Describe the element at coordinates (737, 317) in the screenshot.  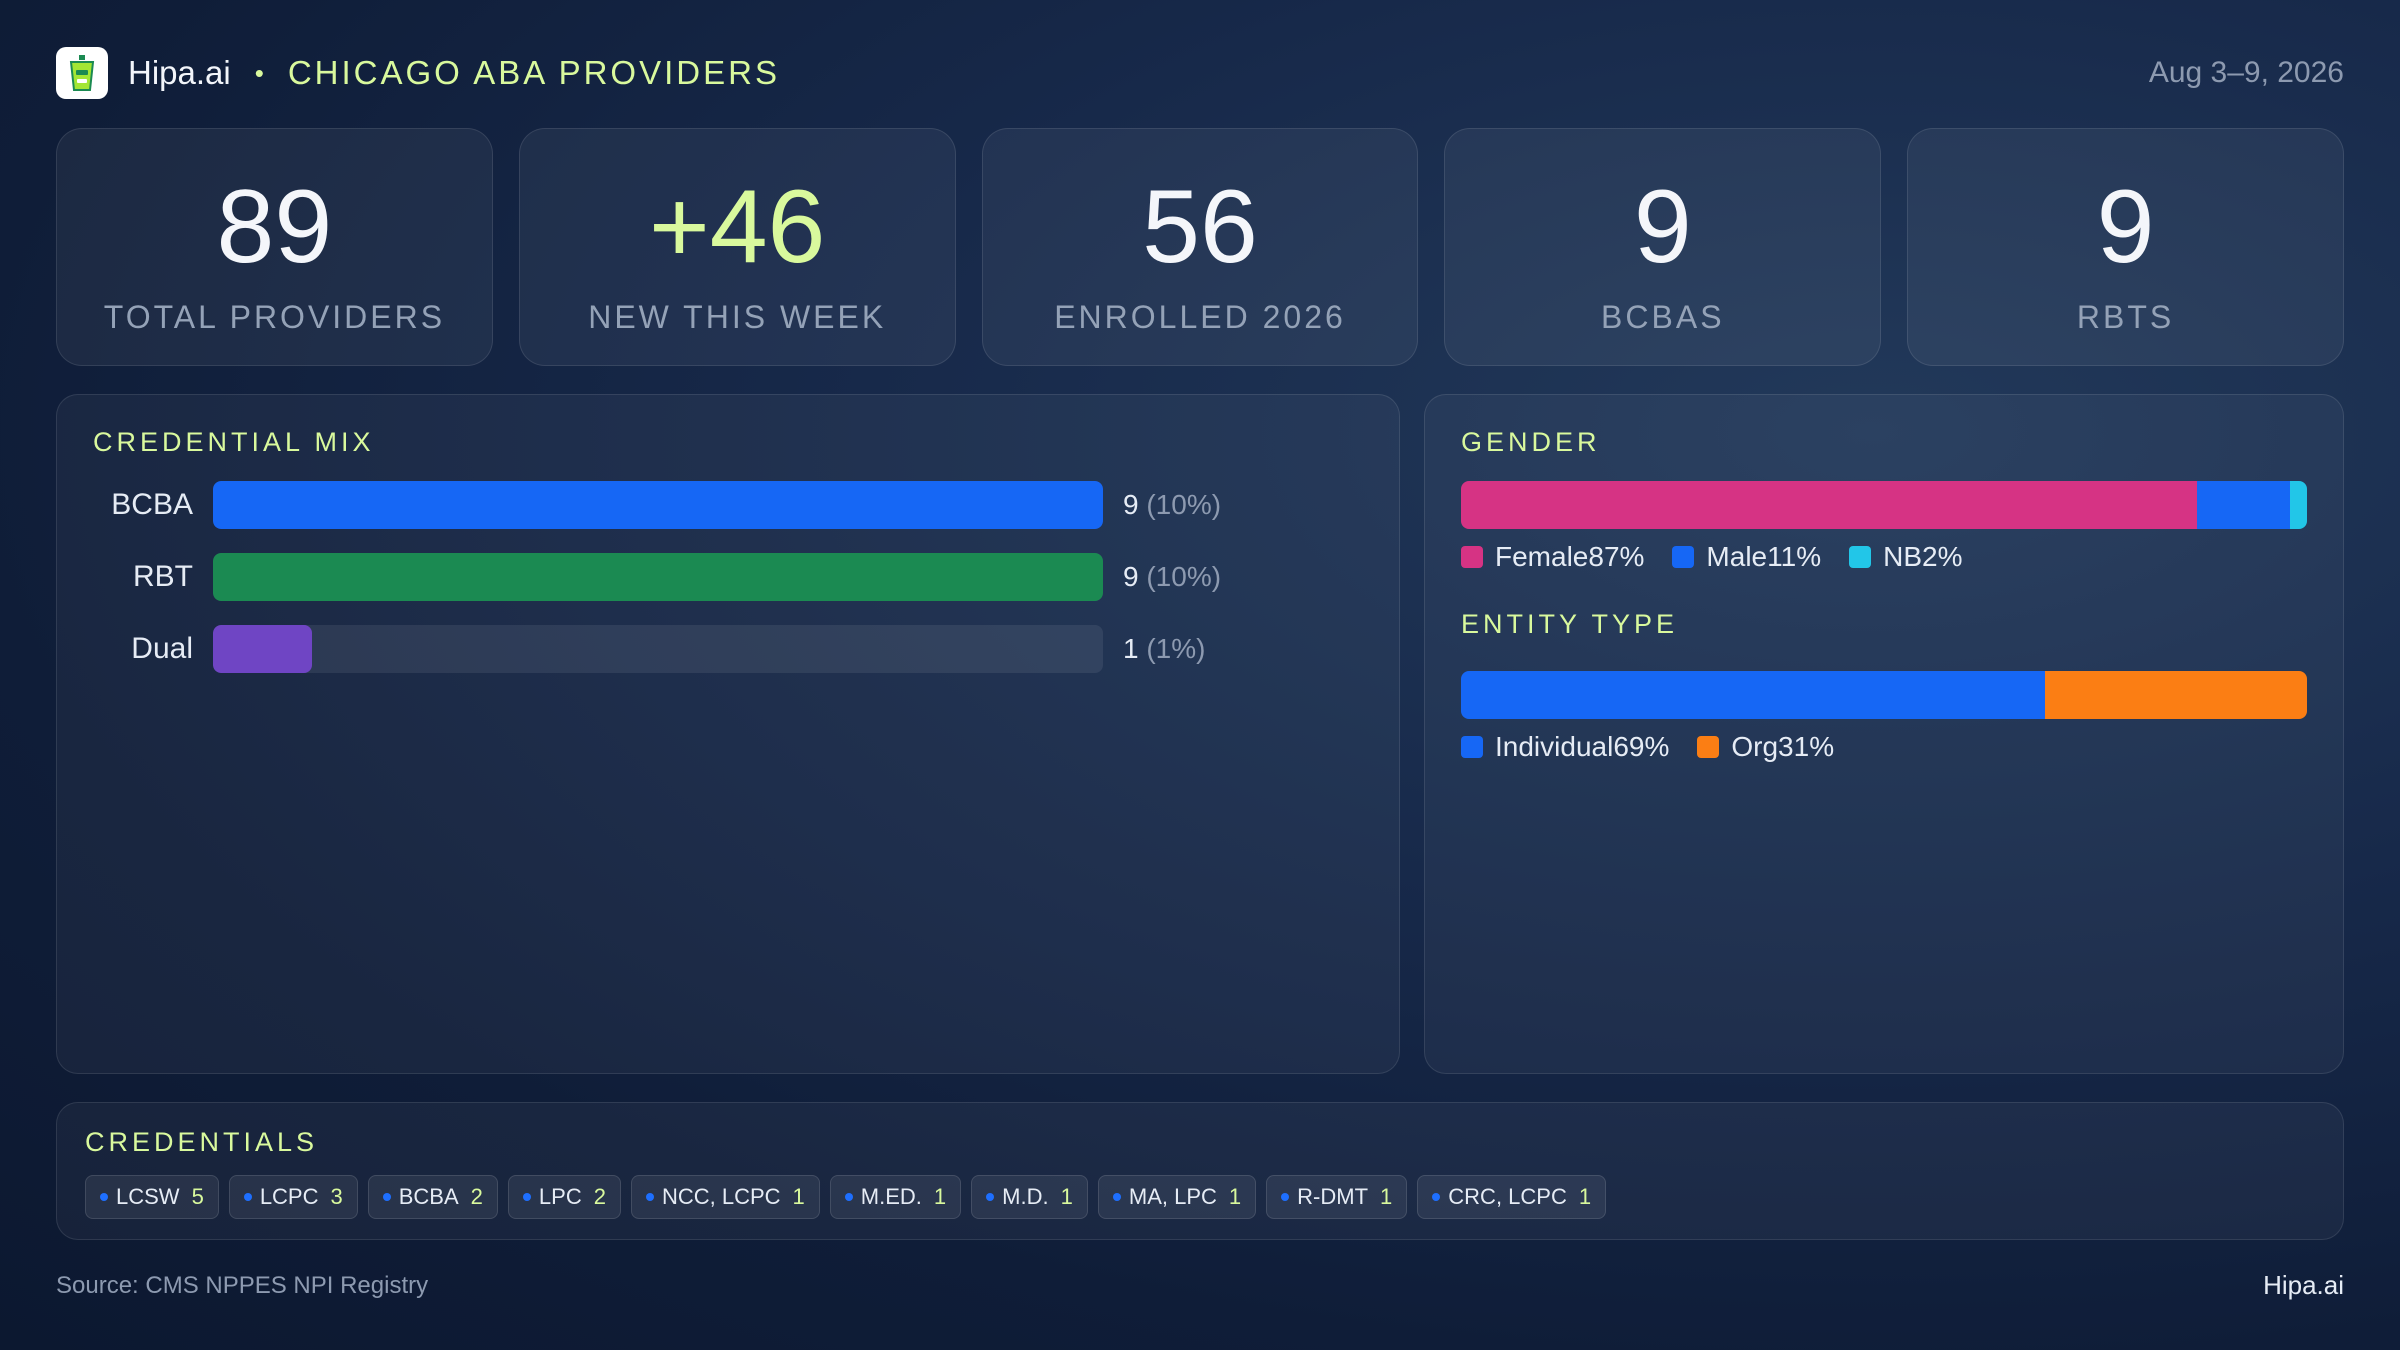
I see `stat-label: NEW THIS WEEK` at that location.